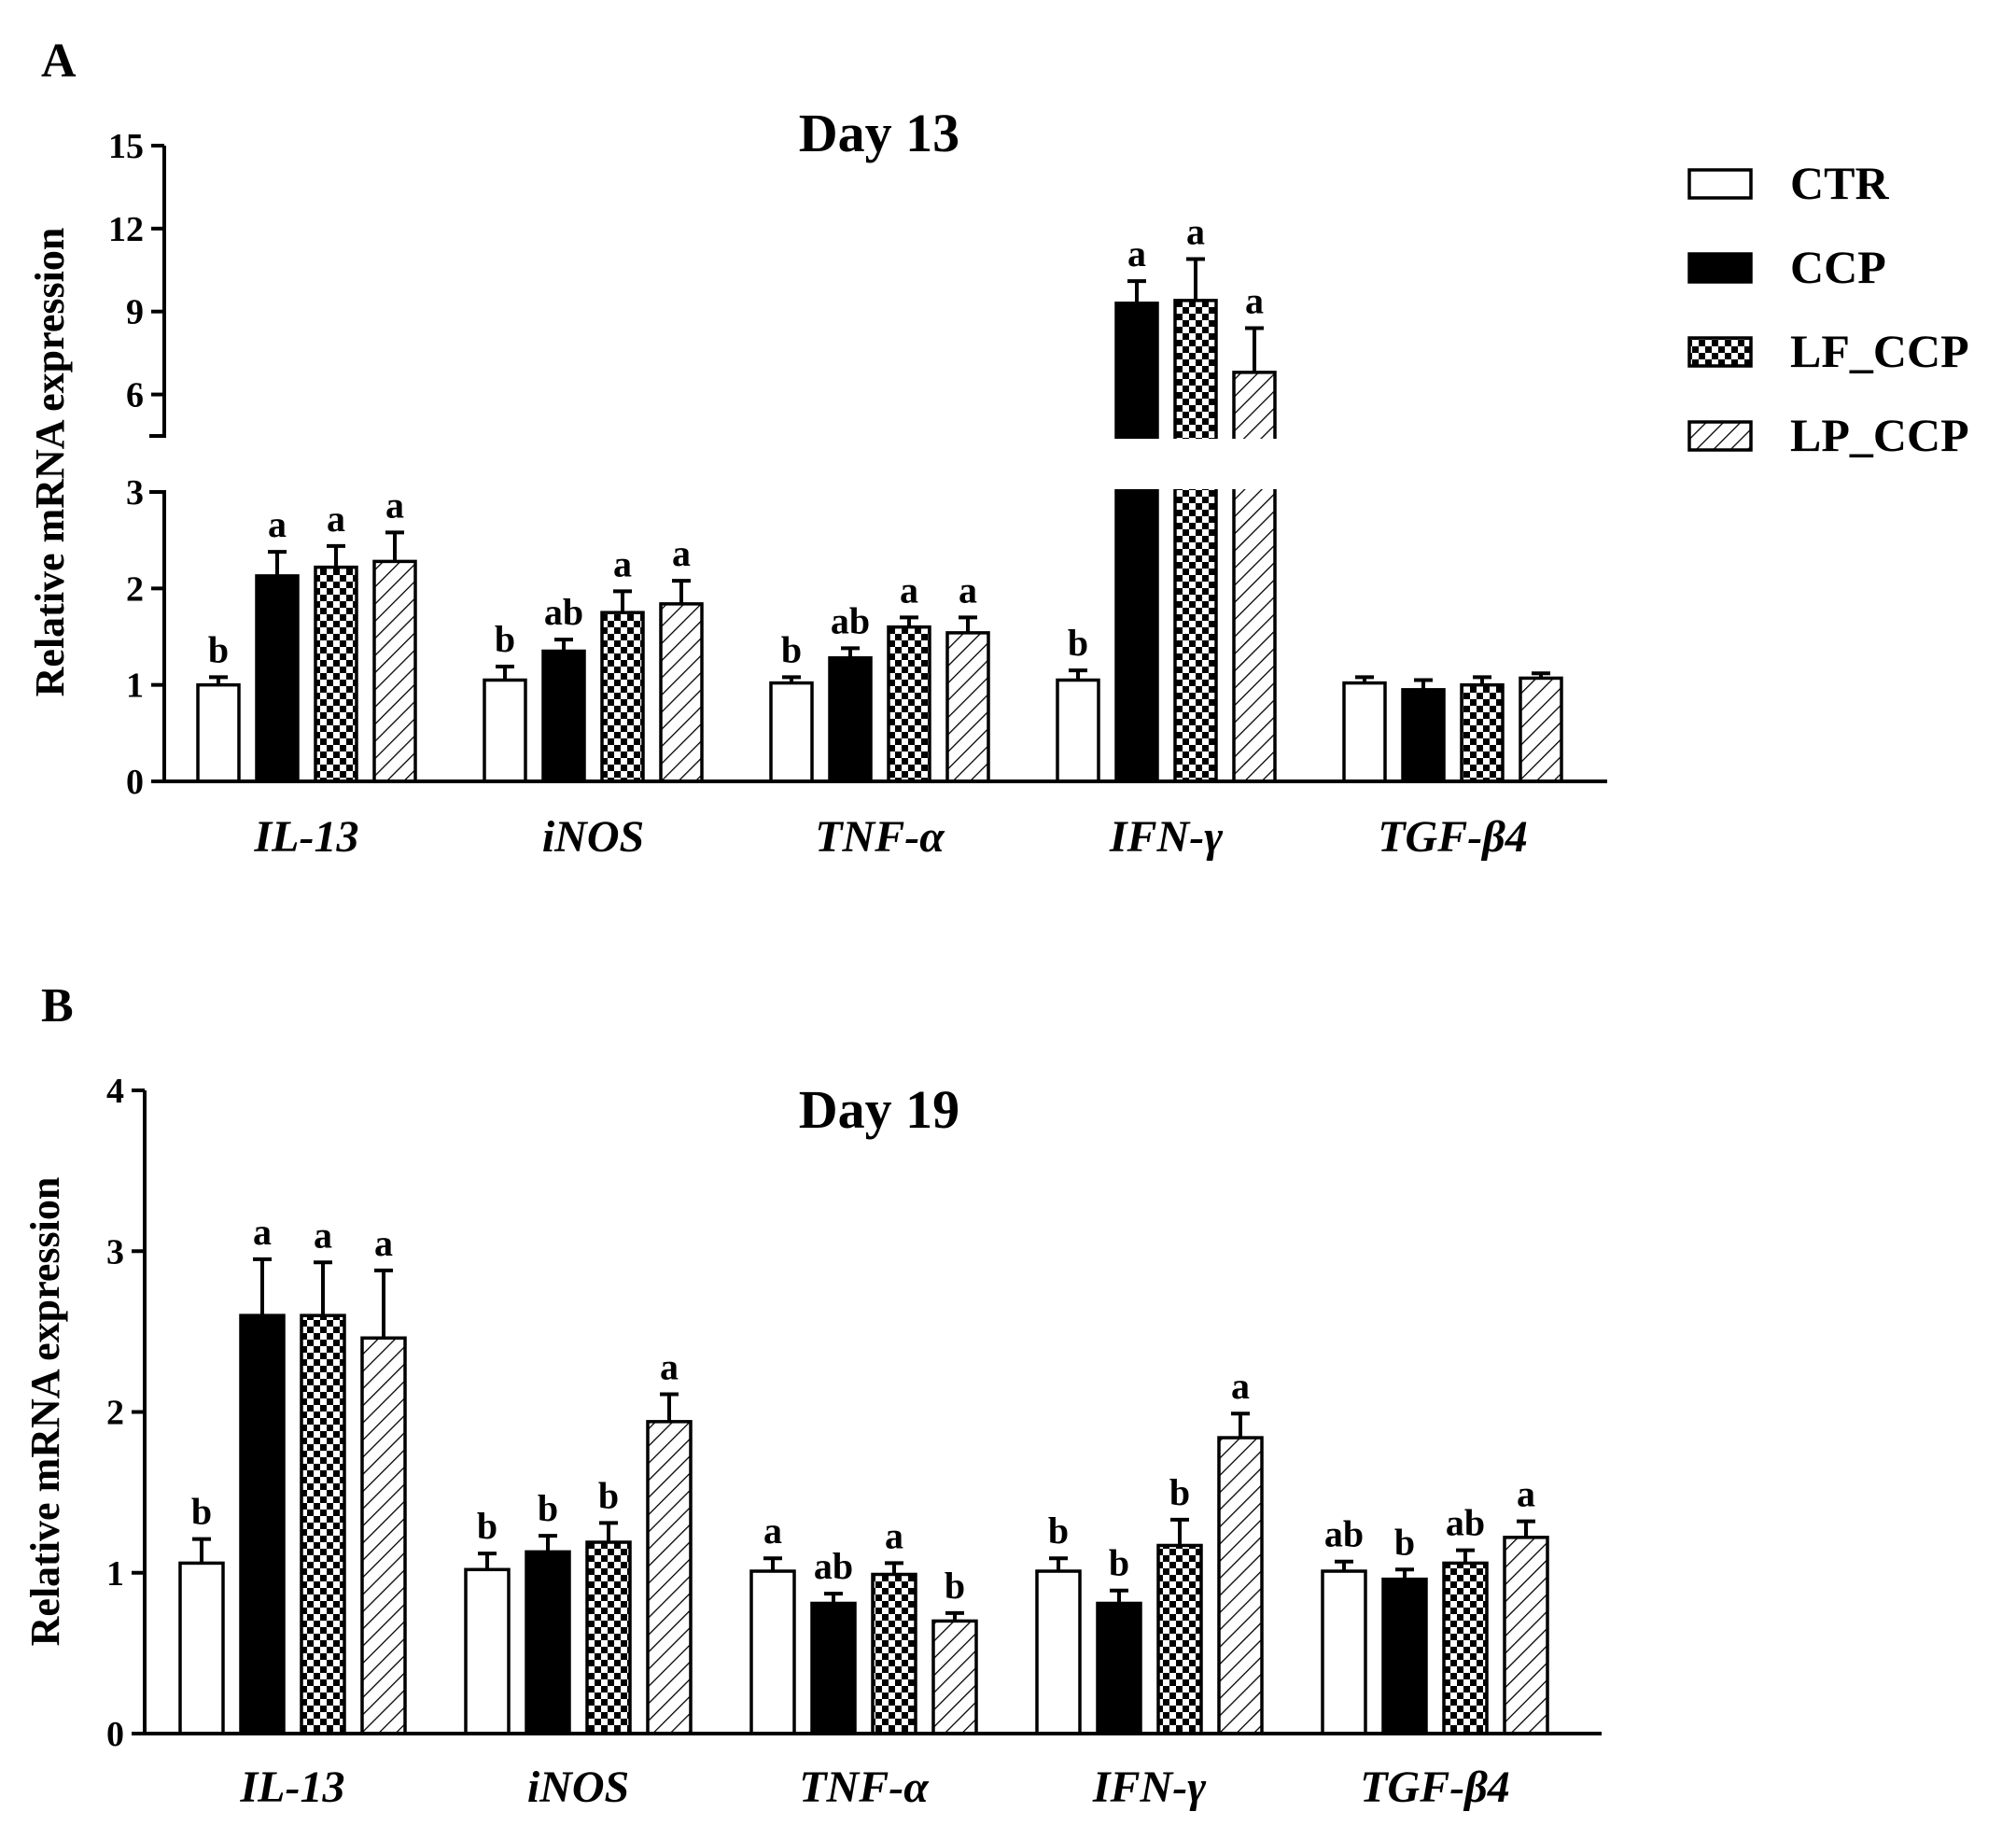 This screenshot has height=1840, width=2016. What do you see at coordinates (833, 1668) in the screenshot?
I see `bar-b-tnf-ccp` at bounding box center [833, 1668].